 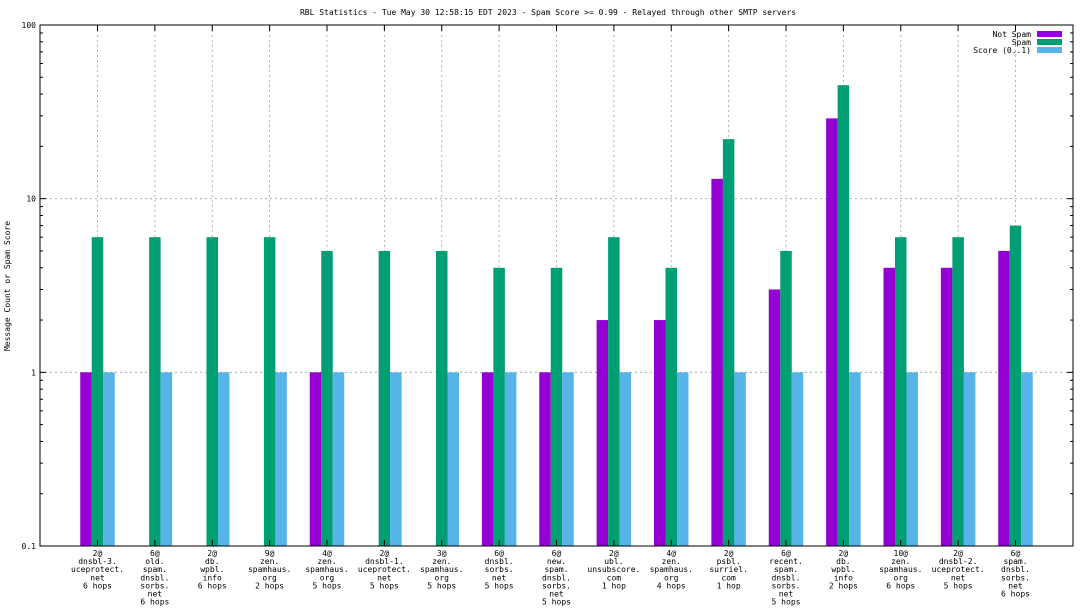 What do you see at coordinates (901, 553) in the screenshot?
I see `x-tick-label-line: 10@` at bounding box center [901, 553].